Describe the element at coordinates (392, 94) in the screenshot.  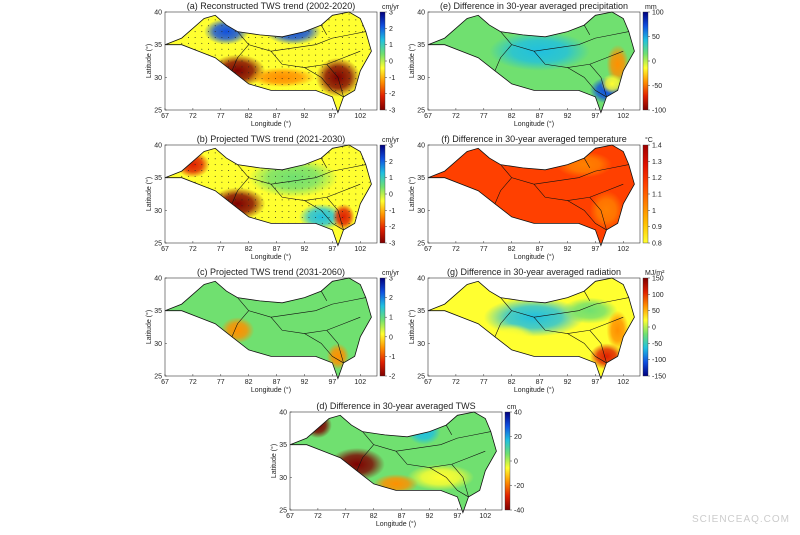
I see `colorbar-tick-label: -2` at that location.